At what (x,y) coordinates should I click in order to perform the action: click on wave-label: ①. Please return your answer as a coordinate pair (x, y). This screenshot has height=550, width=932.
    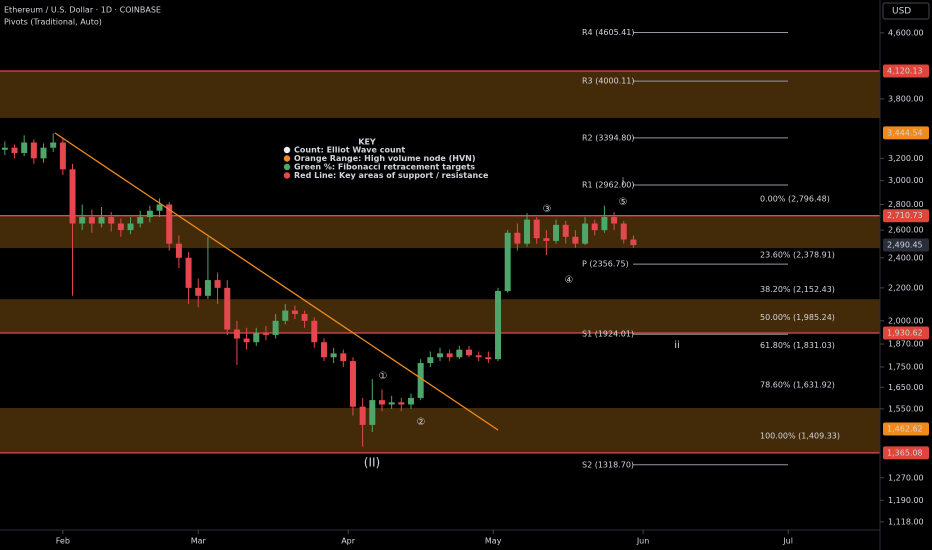
    Looking at the image, I should click on (383, 376).